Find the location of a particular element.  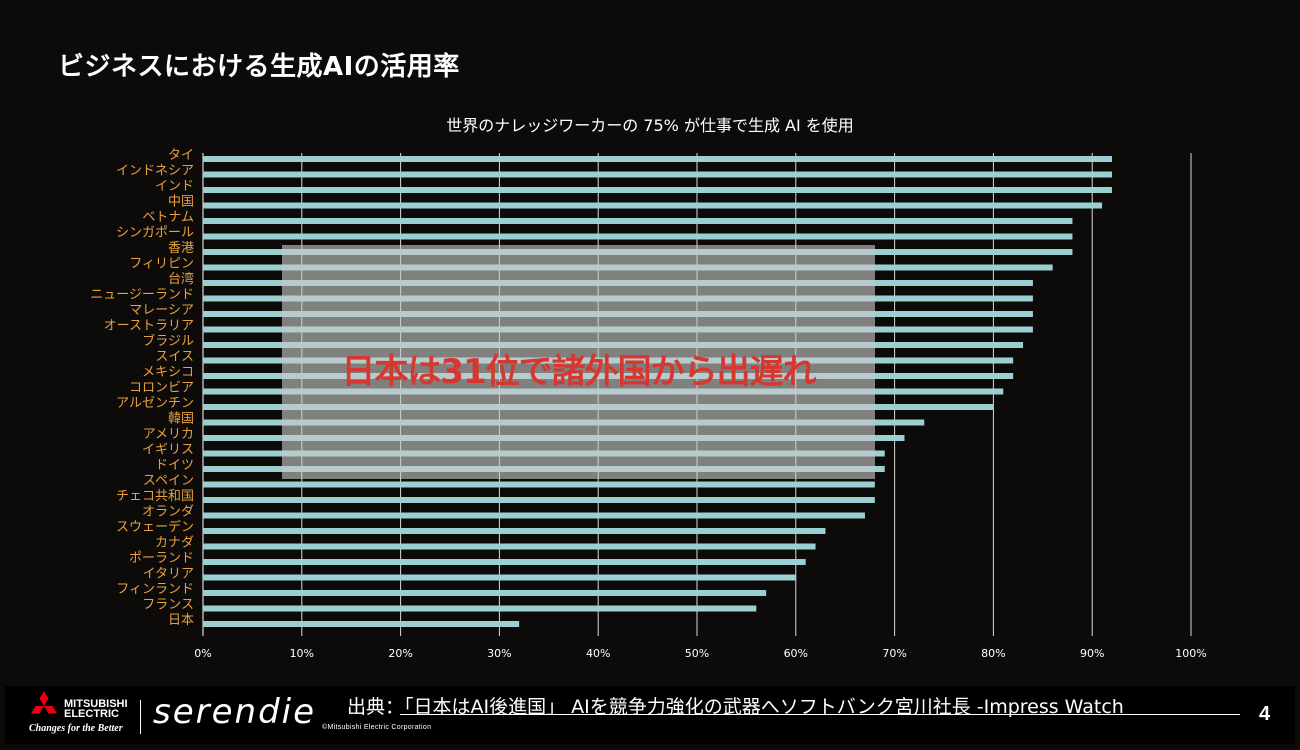

category-label: スイス is located at coordinates (174, 357).